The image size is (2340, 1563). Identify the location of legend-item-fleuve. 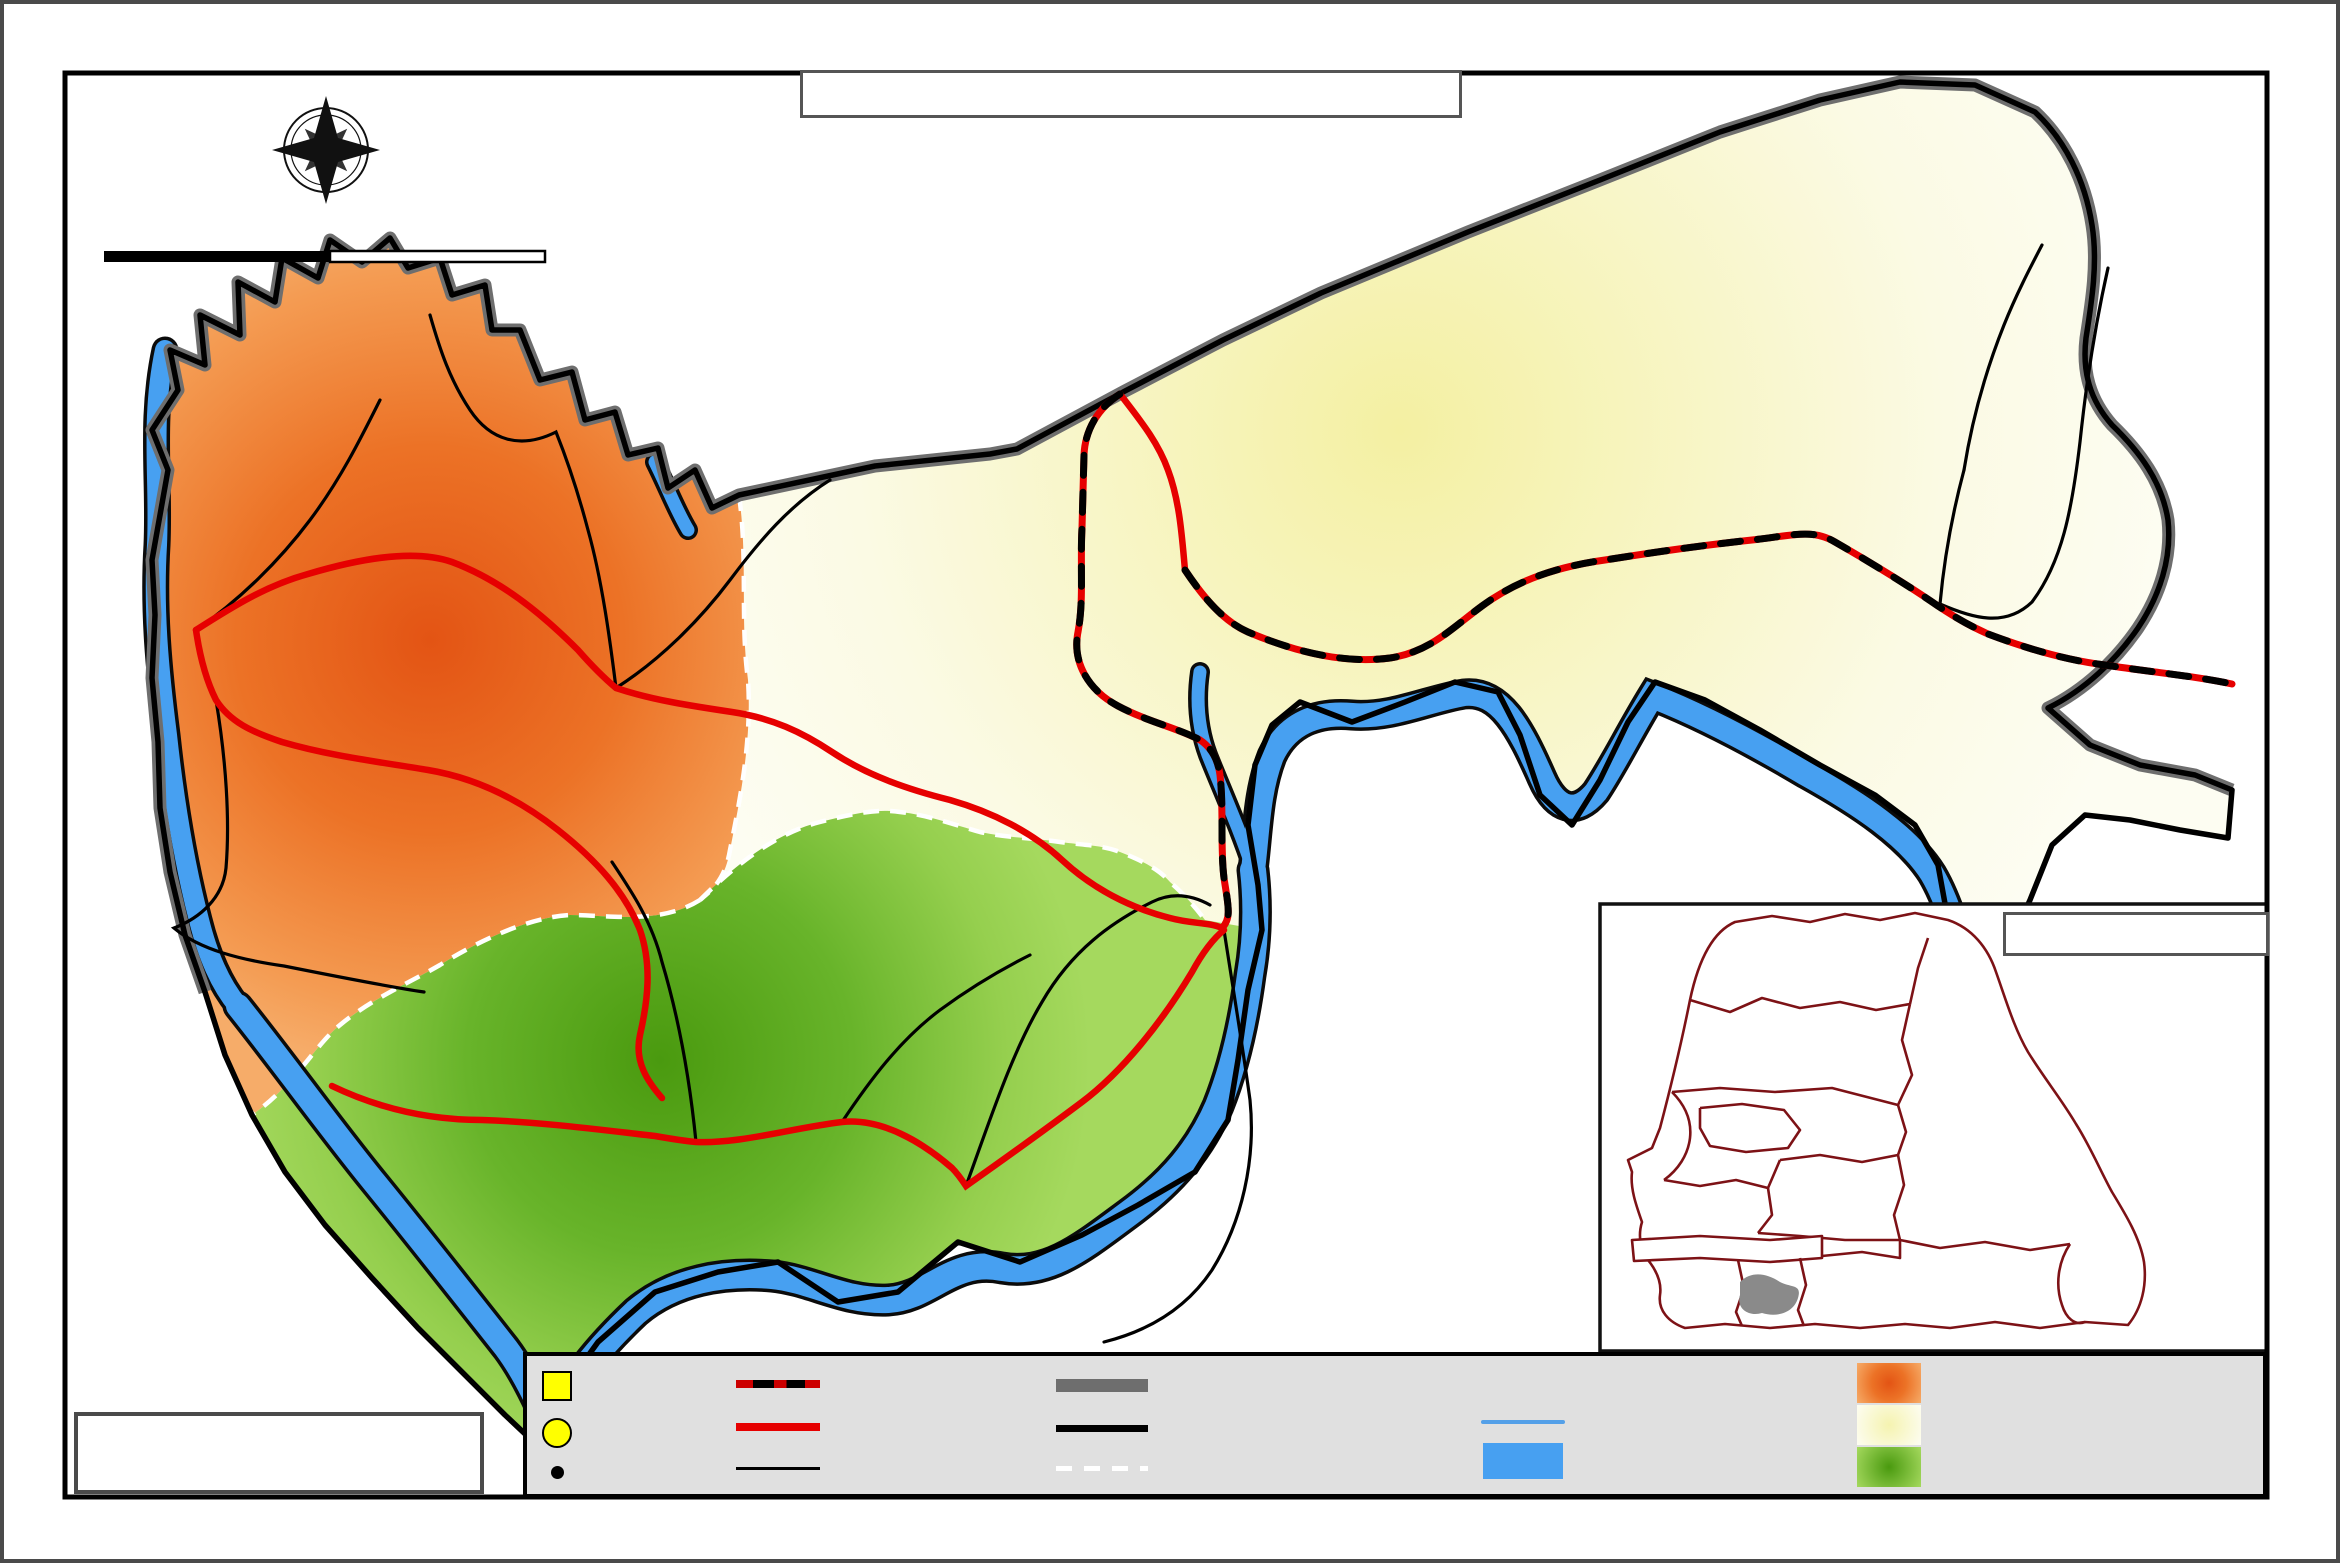
(1672, 1460).